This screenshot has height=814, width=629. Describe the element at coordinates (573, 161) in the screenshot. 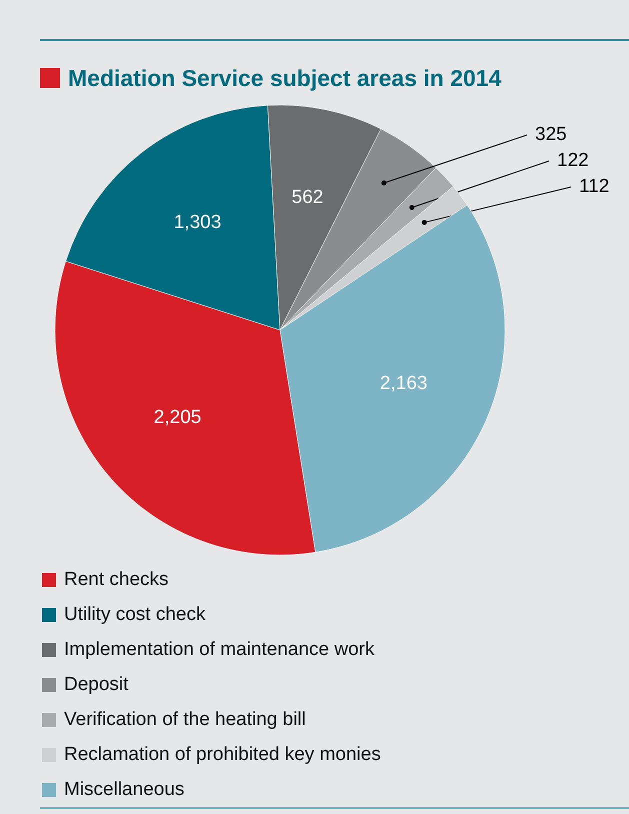

I see `data-label: 122` at that location.